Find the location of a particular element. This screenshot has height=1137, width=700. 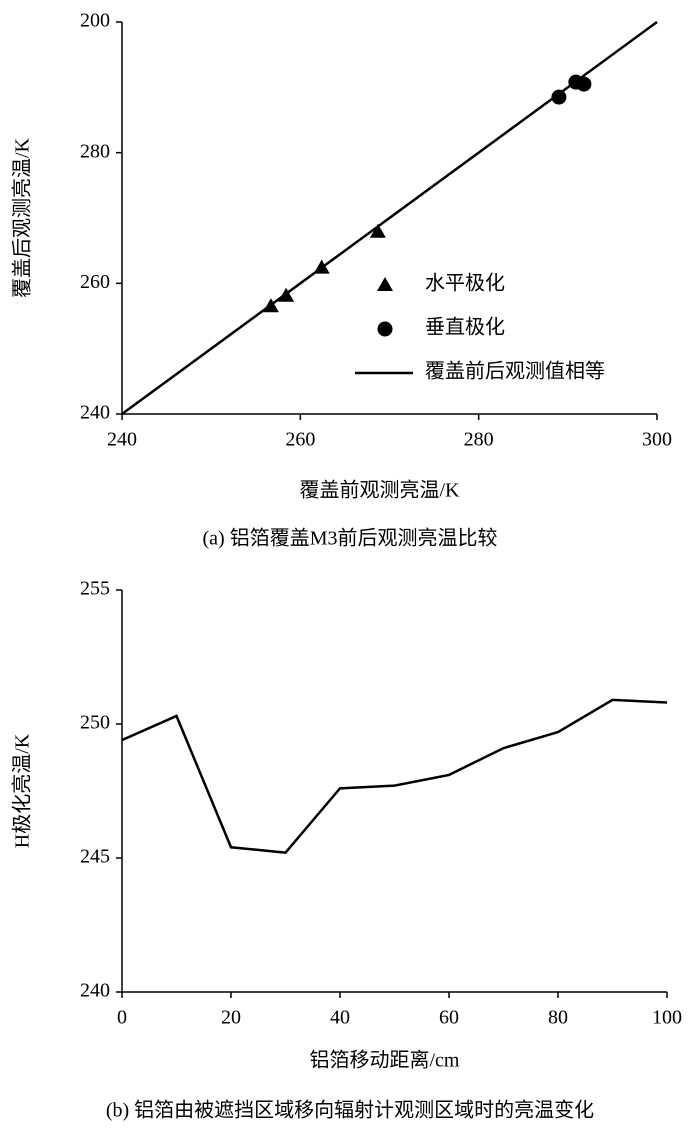

y-tick-label: 245 is located at coordinates (95, 857).